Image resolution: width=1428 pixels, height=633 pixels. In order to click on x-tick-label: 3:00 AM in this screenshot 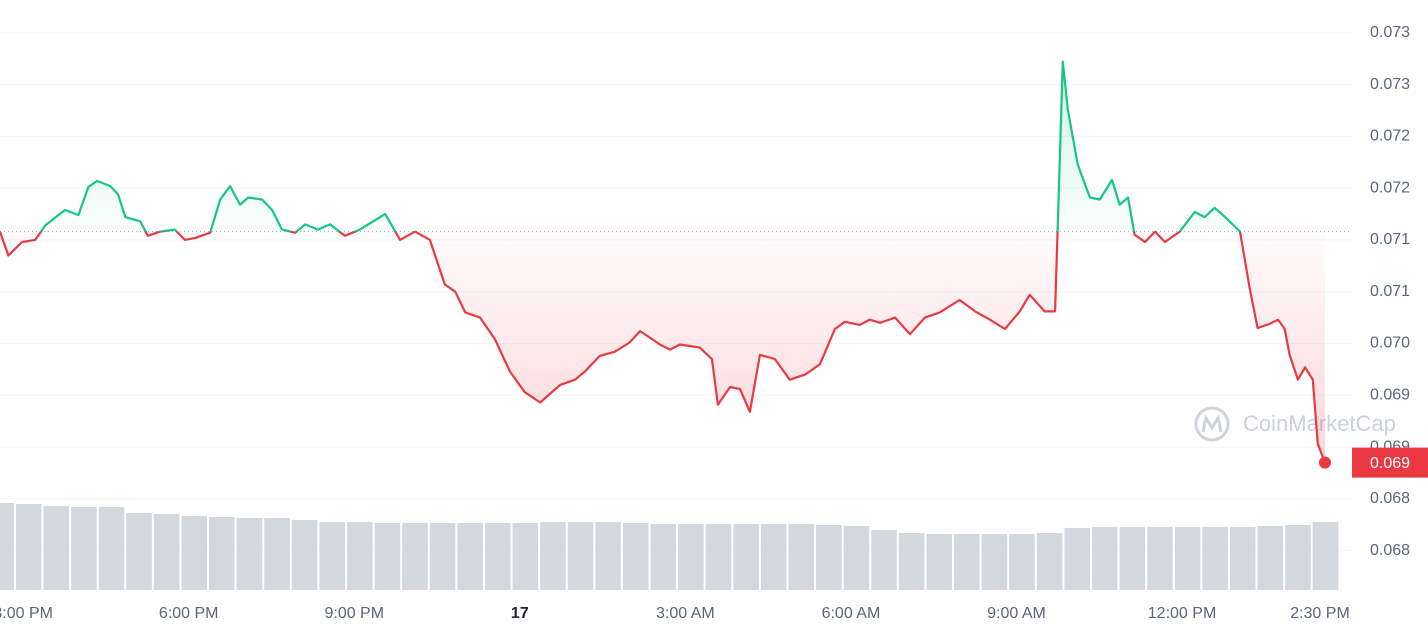, I will do `click(685, 613)`.